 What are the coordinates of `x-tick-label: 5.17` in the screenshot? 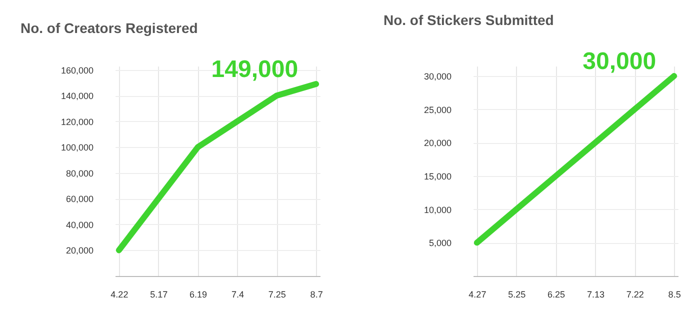 It's located at (159, 295).